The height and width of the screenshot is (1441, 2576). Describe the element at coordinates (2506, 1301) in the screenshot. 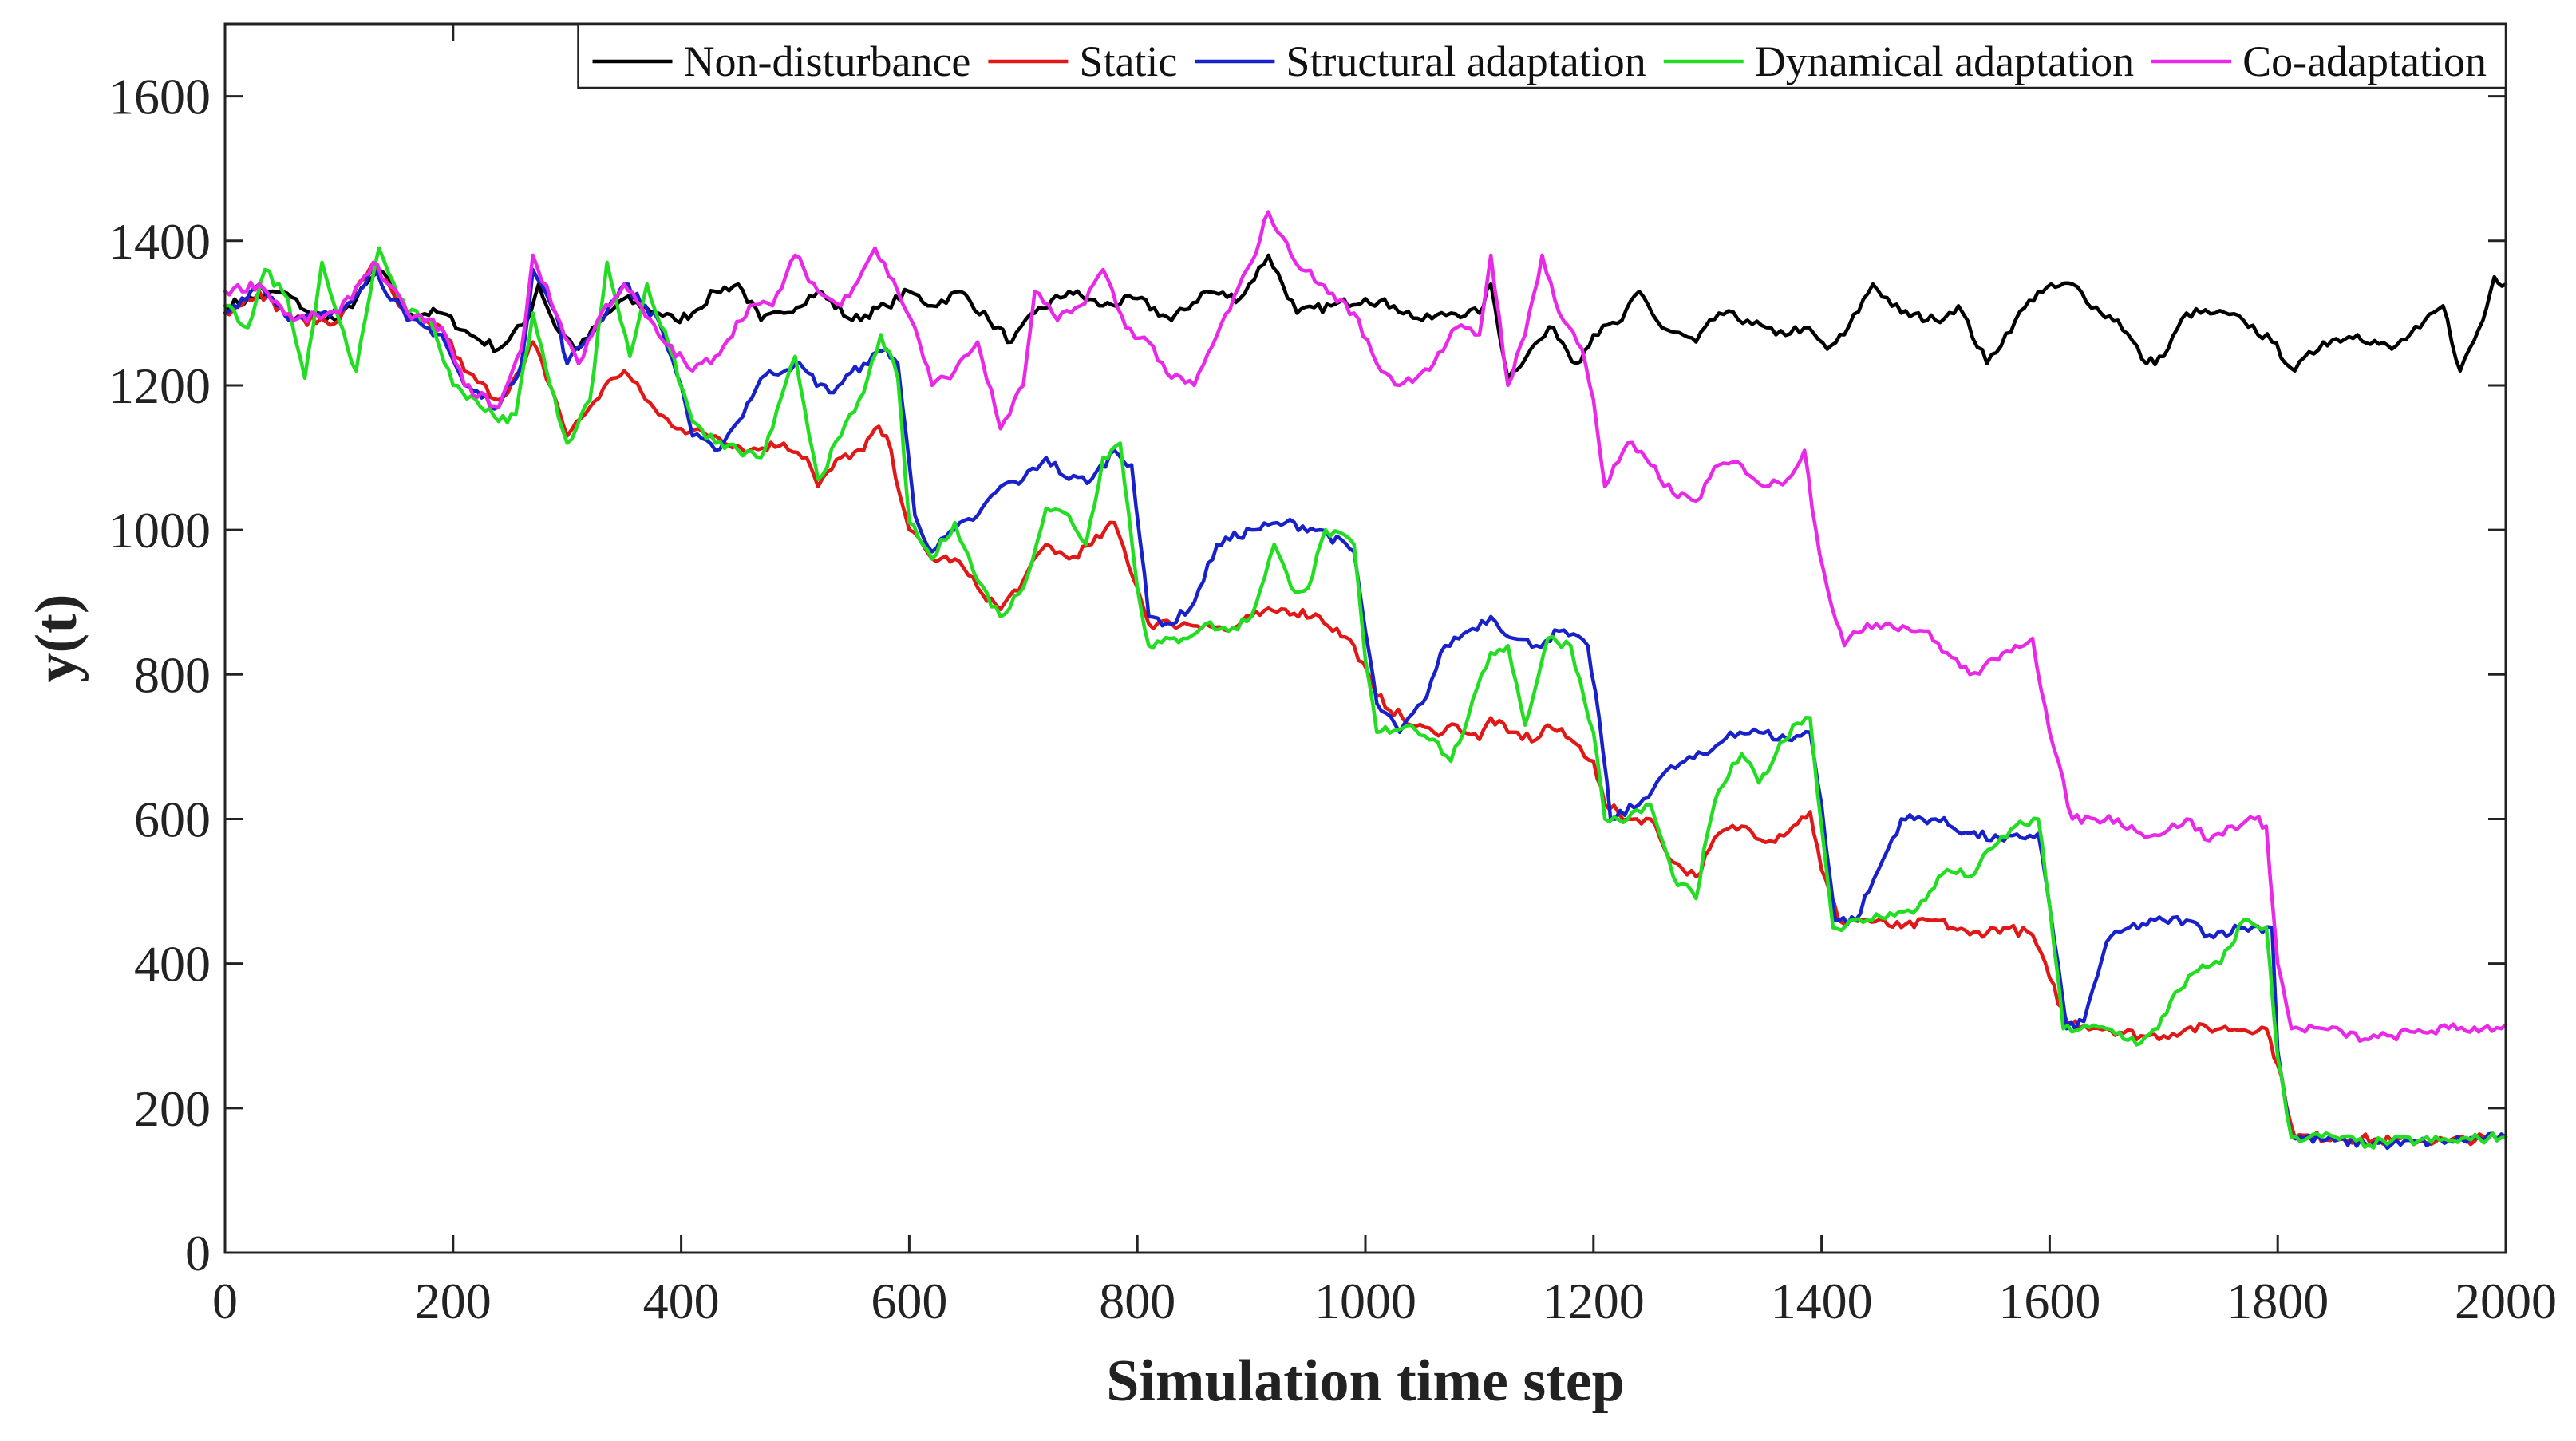

I see `x-tick-label: 2000` at that location.